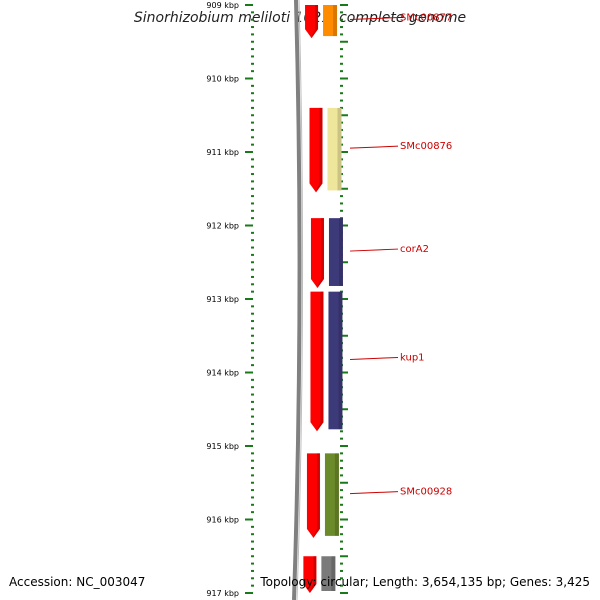  What do you see at coordinates (222, 373) in the screenshot?
I see `tick-label: 914 kbp` at bounding box center [222, 373].